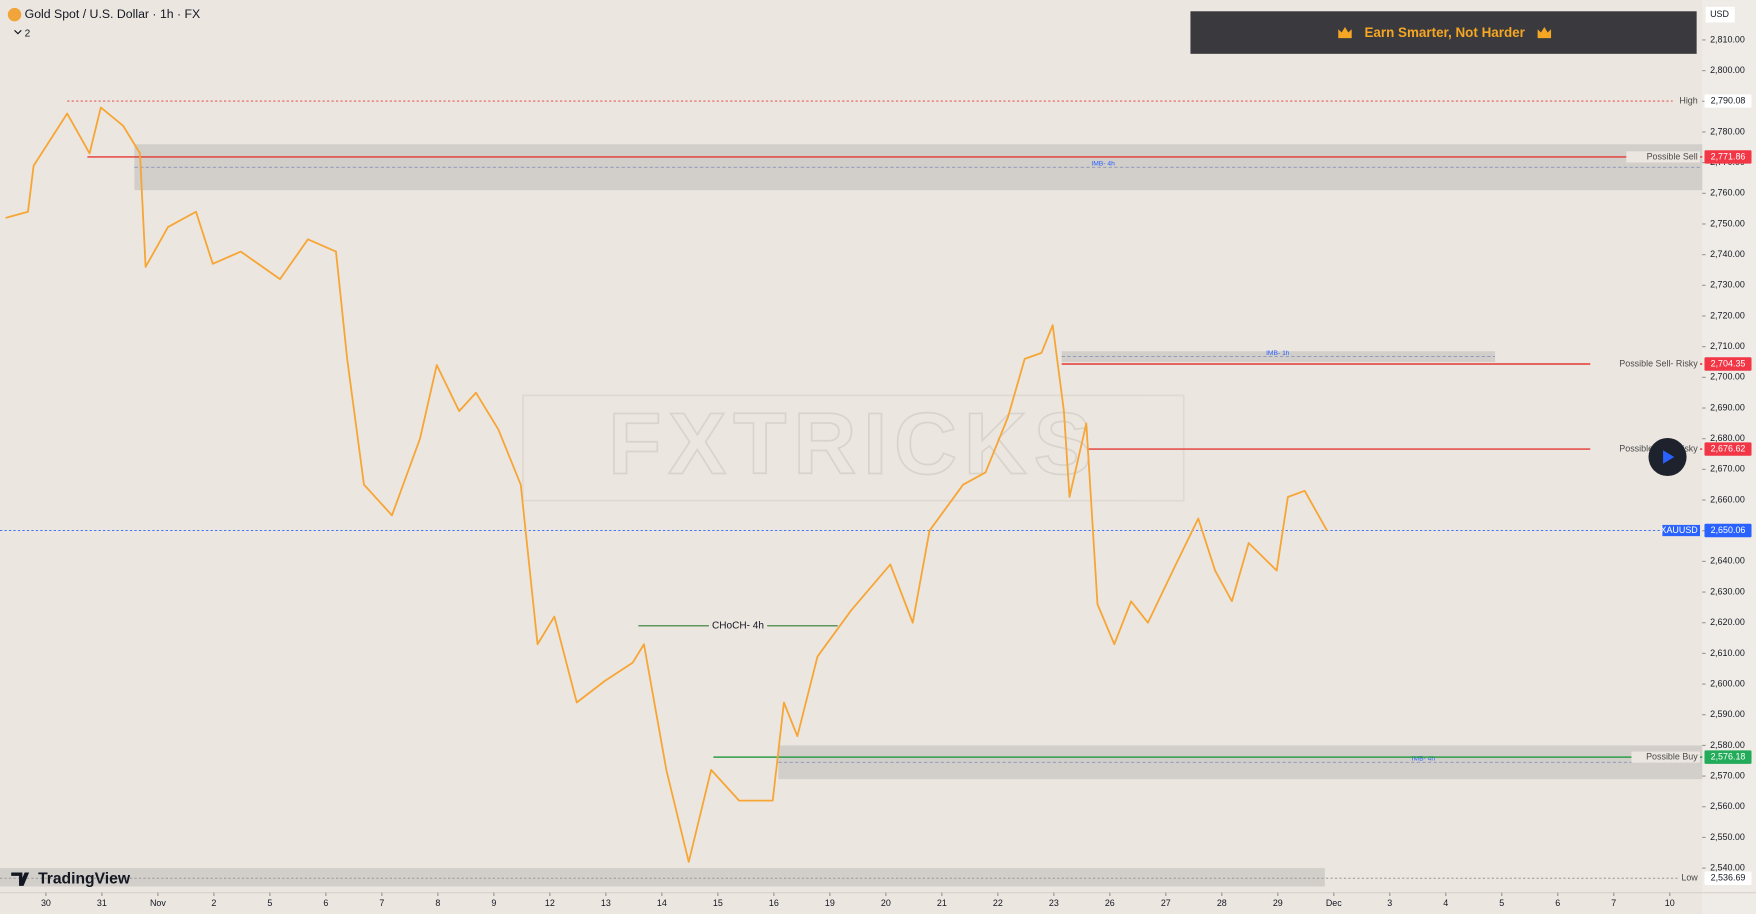  I want to click on y-tick-label: 2,730.00, so click(1727, 285).